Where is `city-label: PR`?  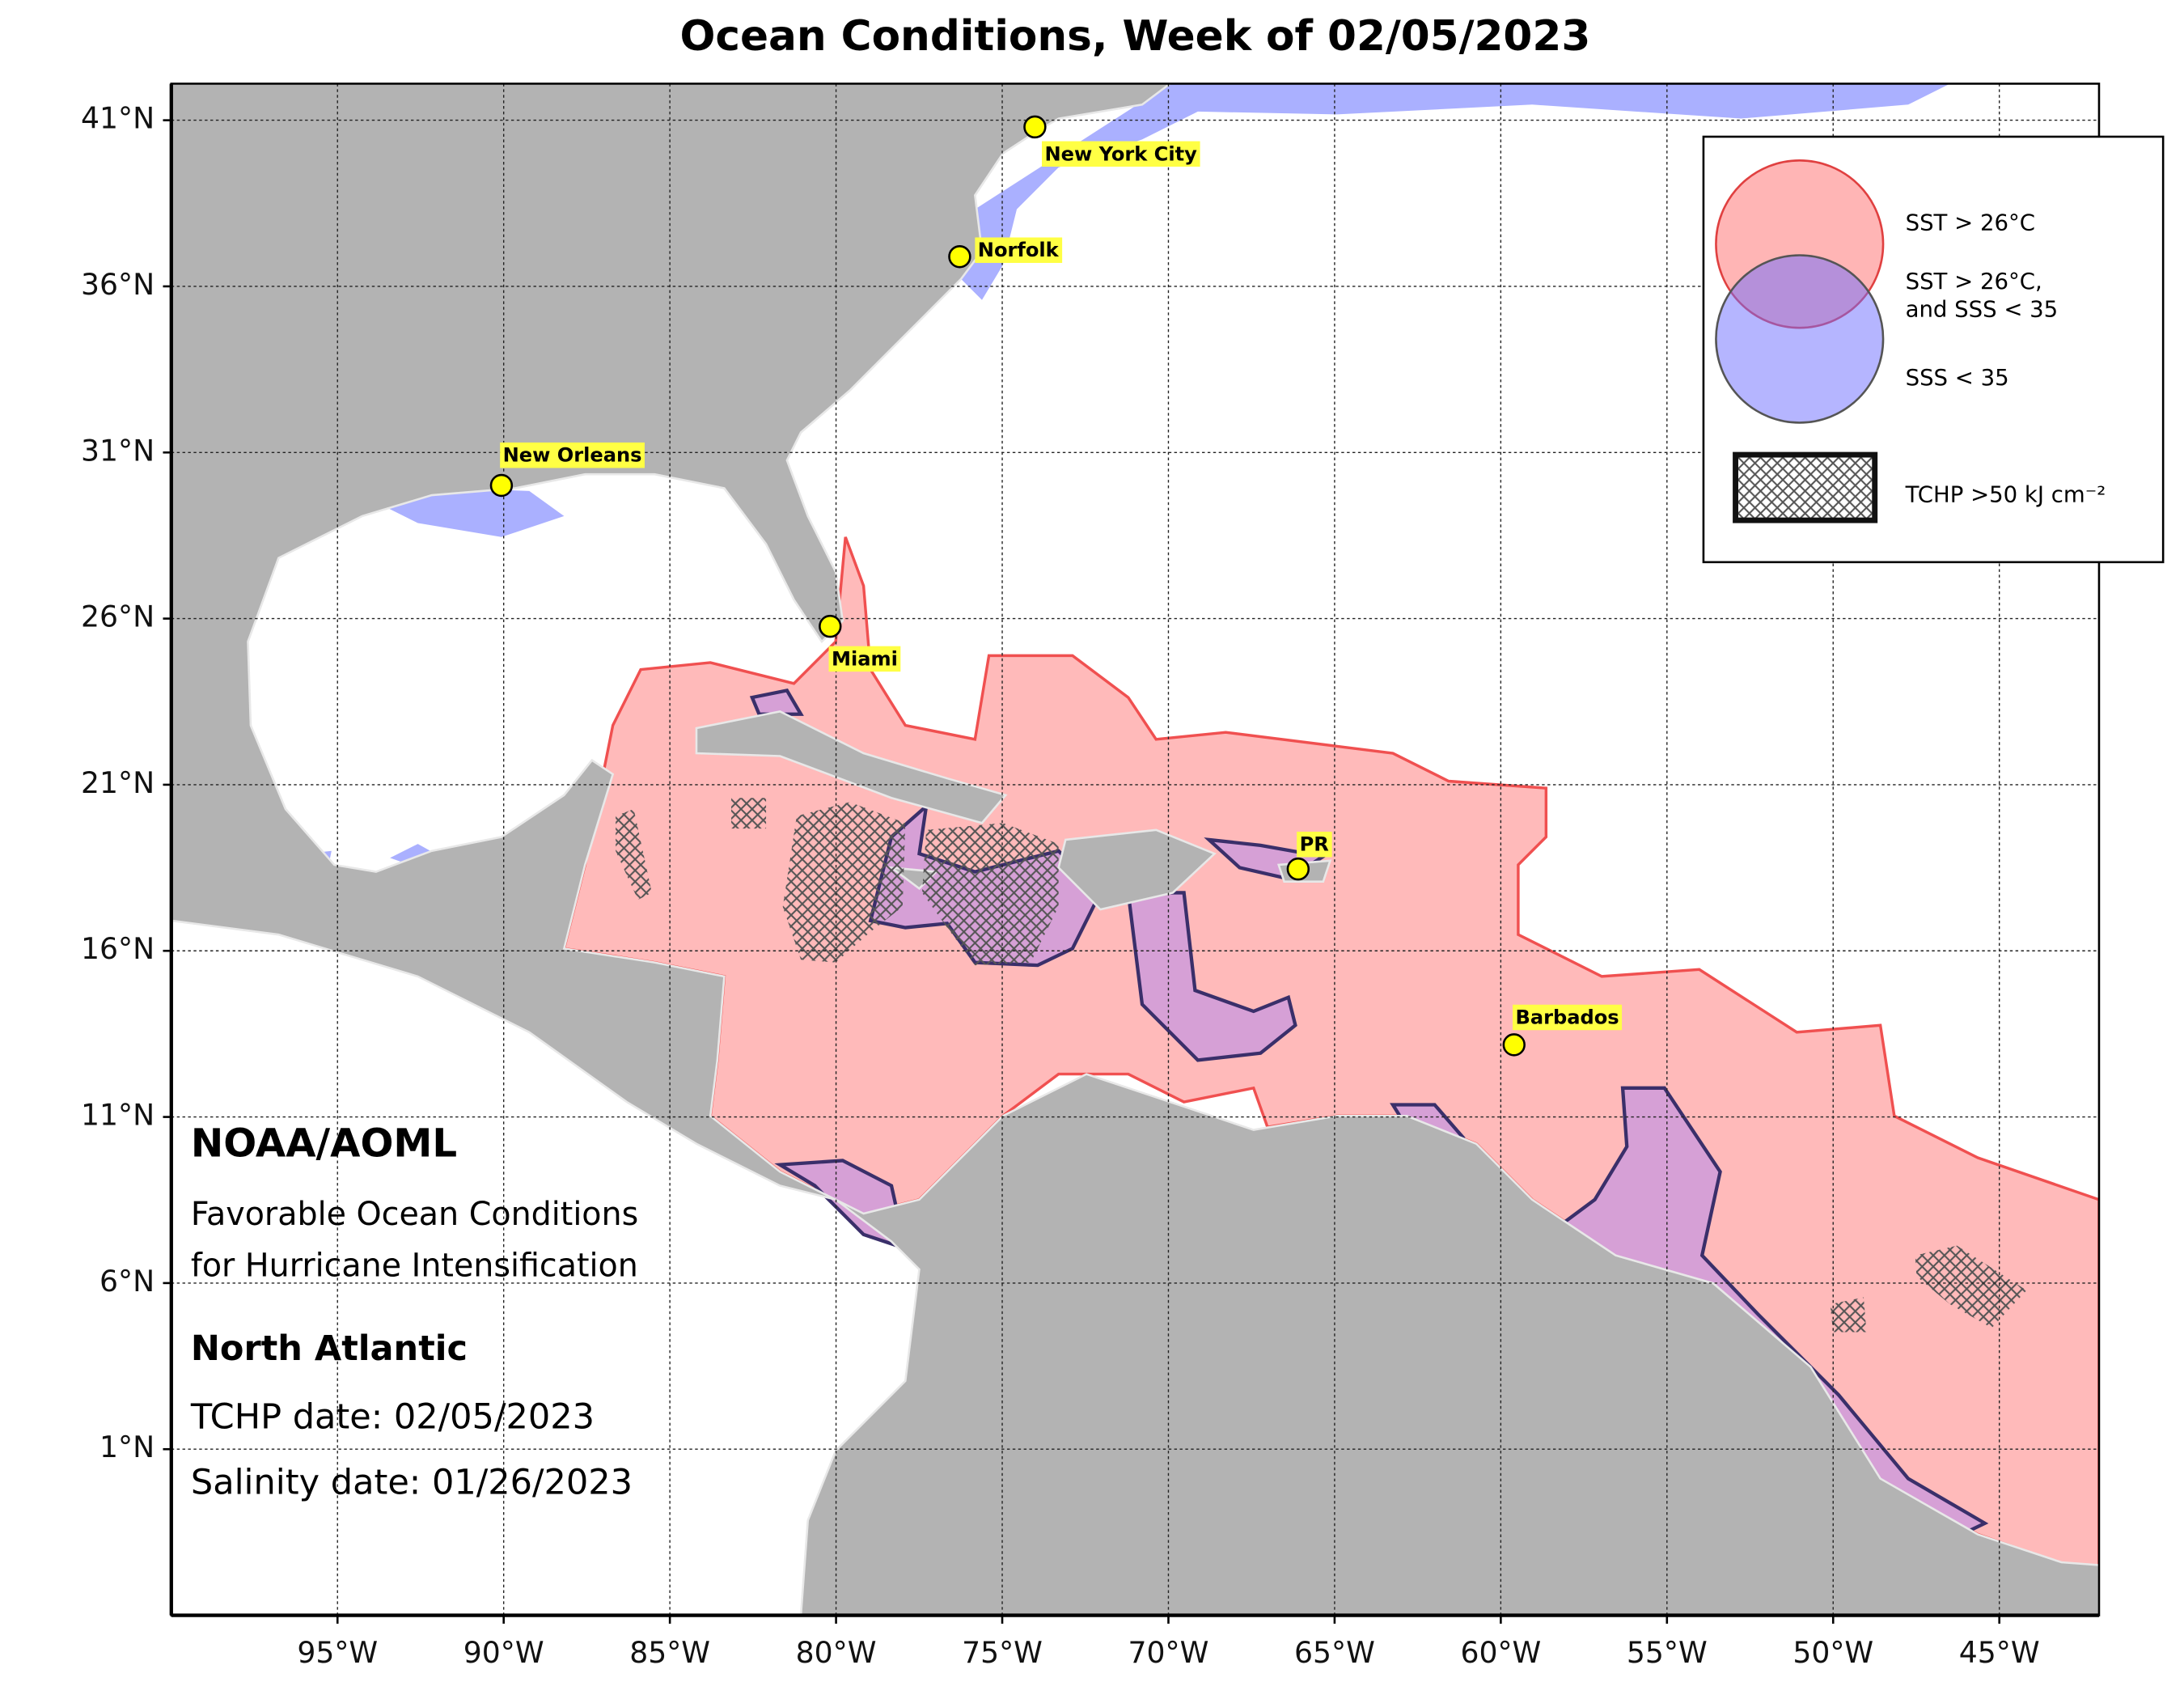 city-label: PR is located at coordinates (1315, 845).